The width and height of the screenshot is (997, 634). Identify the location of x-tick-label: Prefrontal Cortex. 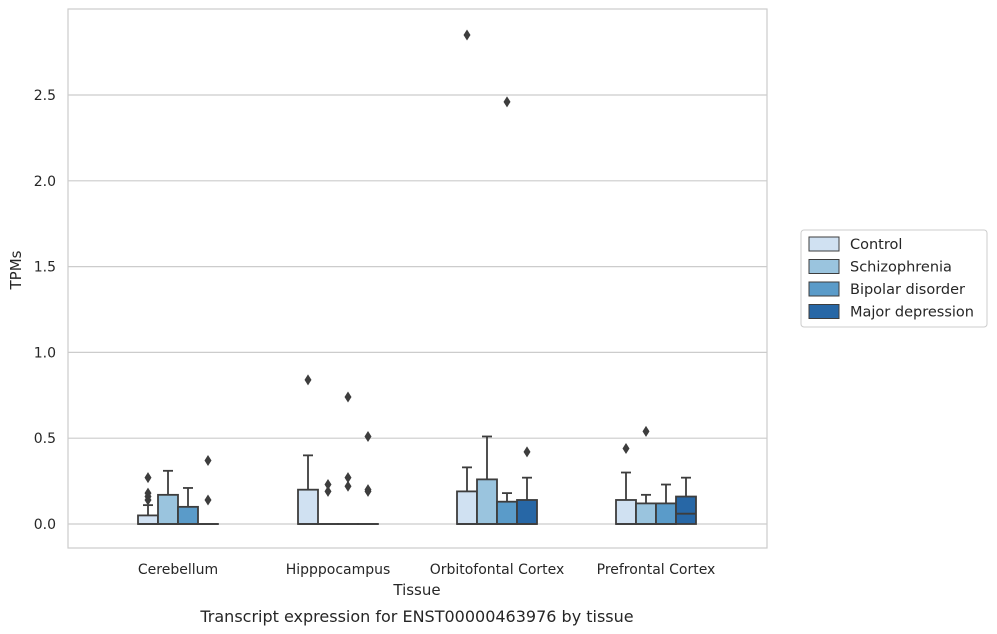
(656, 570).